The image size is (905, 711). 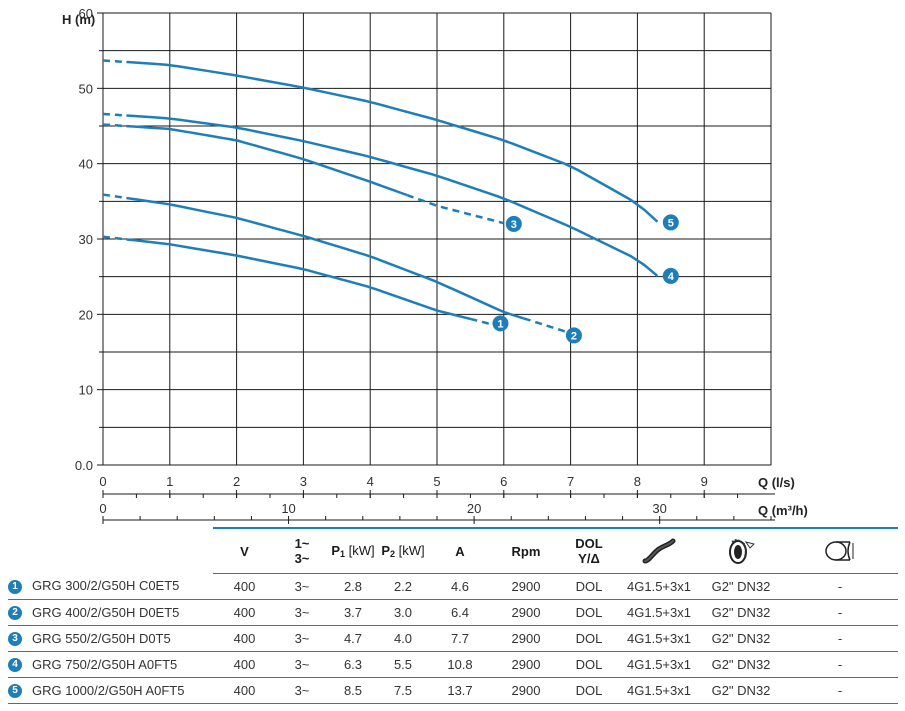 What do you see at coordinates (410, 550) in the screenshot?
I see `header-p2-unit: [kW]` at bounding box center [410, 550].